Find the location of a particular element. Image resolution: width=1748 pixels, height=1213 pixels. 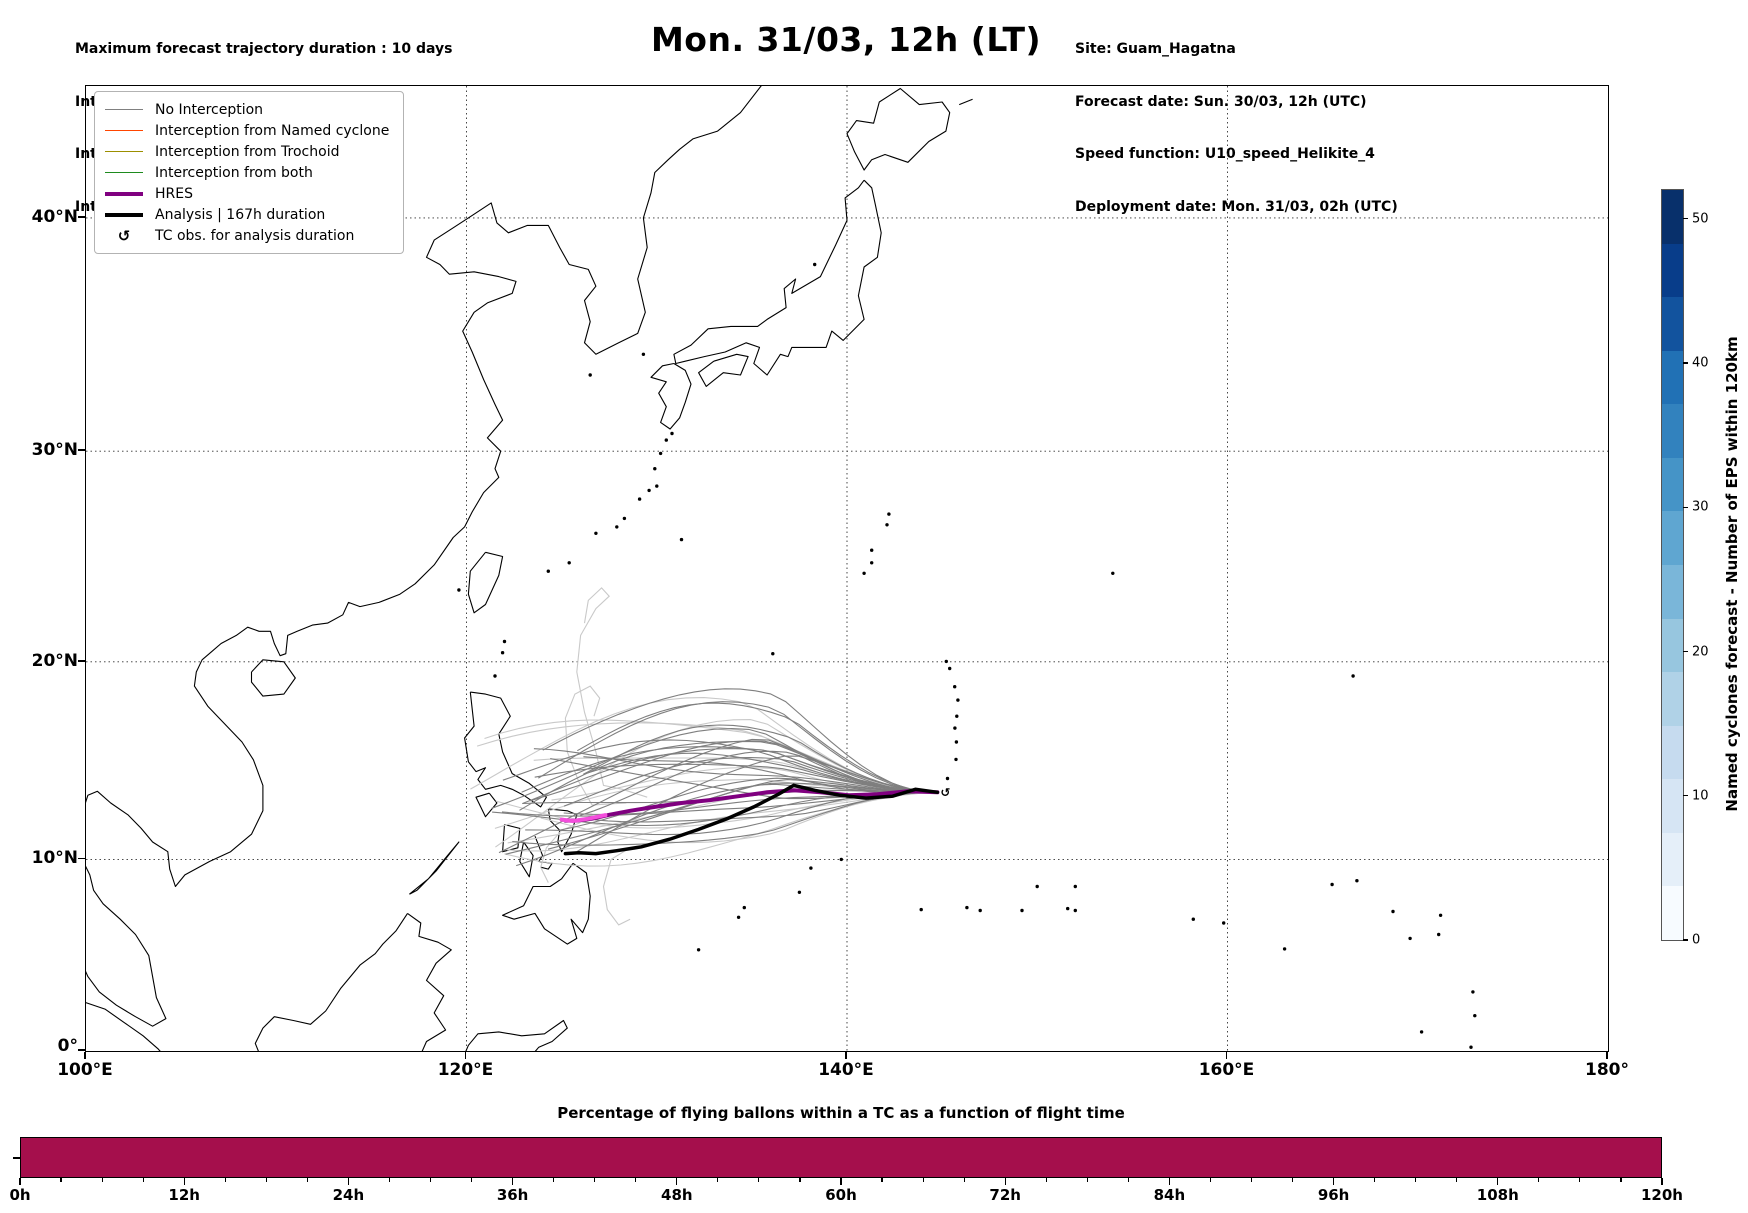

cyclone-obs-icon: ↺ is located at coordinates (124, 235).